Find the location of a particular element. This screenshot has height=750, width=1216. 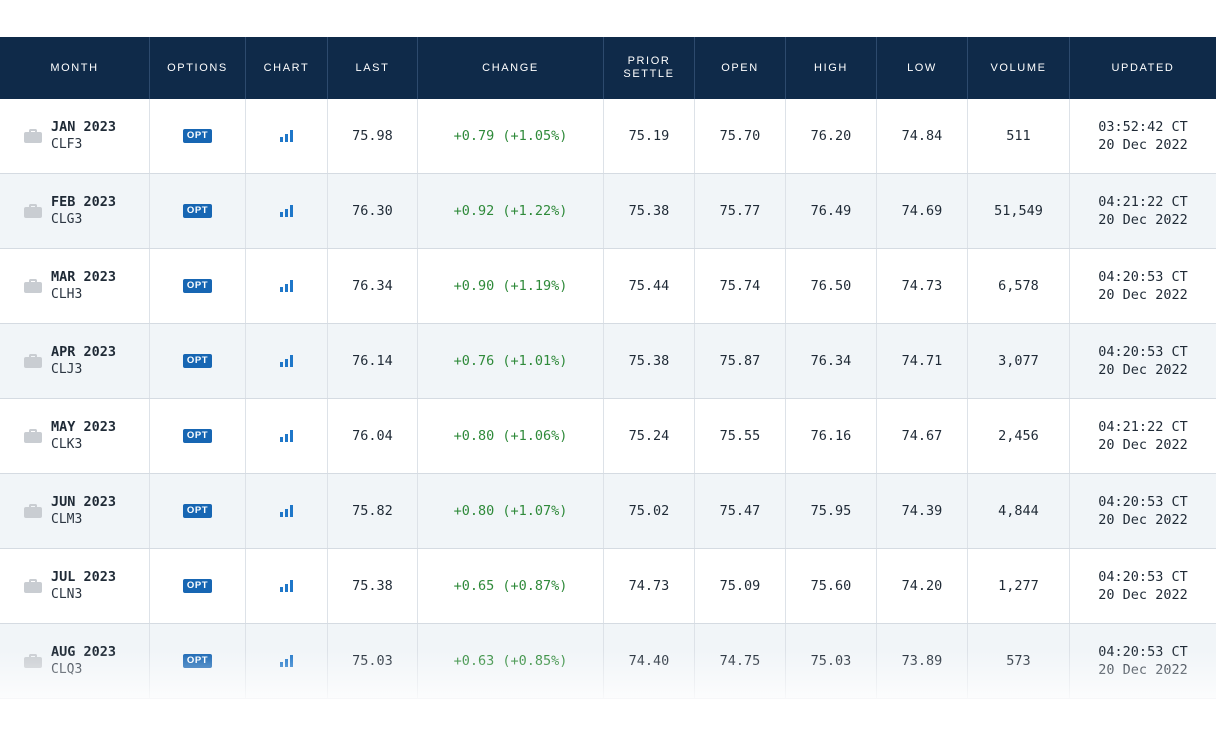

high-price: 76.16 is located at coordinates (831, 436).